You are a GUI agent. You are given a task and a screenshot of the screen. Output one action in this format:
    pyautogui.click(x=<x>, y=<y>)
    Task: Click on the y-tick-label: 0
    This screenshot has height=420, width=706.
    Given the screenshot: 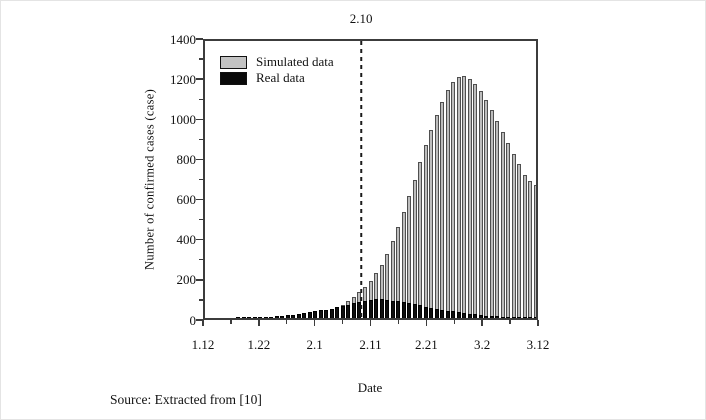 What is the action you would take?
    pyautogui.click(x=193, y=320)
    